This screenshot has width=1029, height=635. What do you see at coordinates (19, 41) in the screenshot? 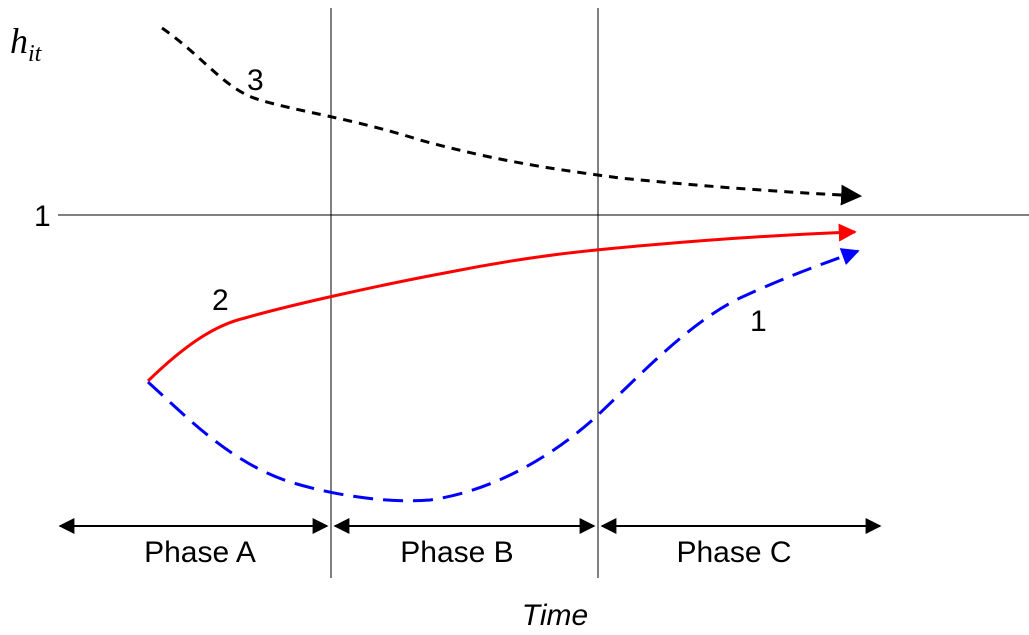
I see `y-axis-label-main: h` at bounding box center [19, 41].